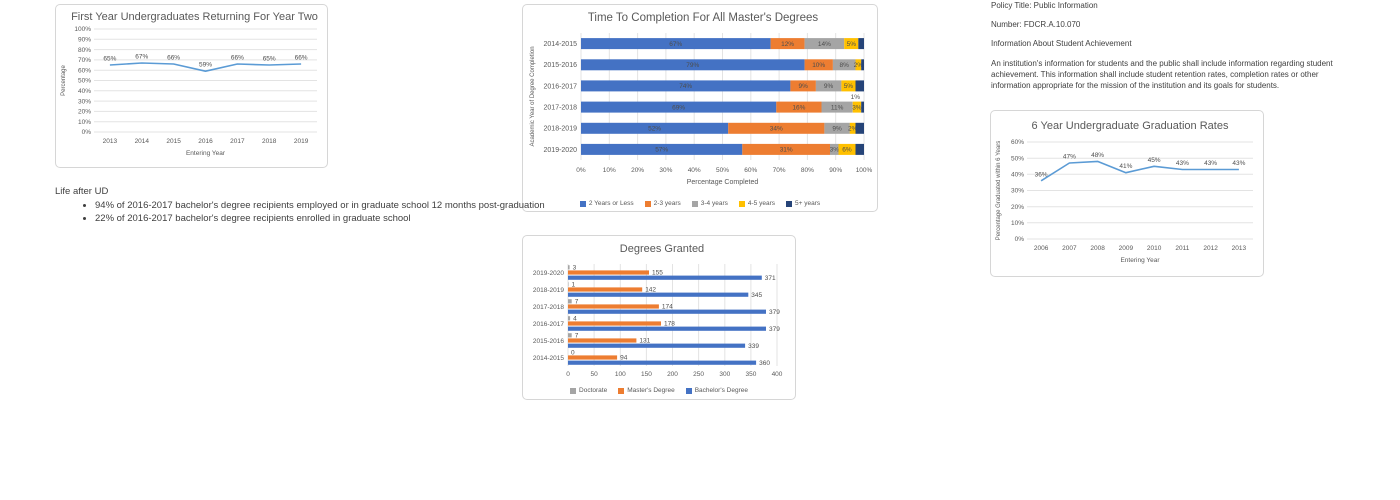 This screenshot has width=1400, height=500. Describe the element at coordinates (205, 65) in the screenshot. I see `data-label: 59%` at that location.